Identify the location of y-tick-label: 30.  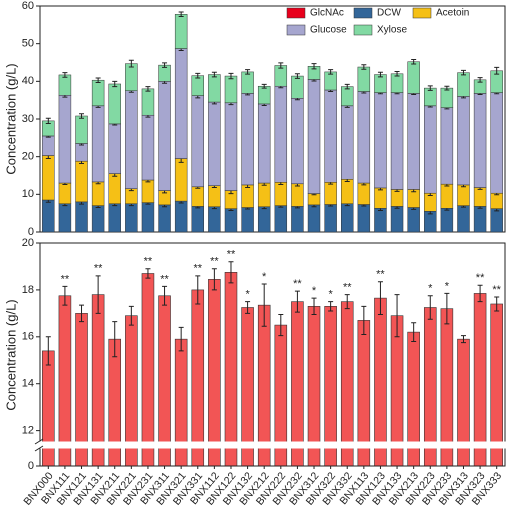
(28, 119).